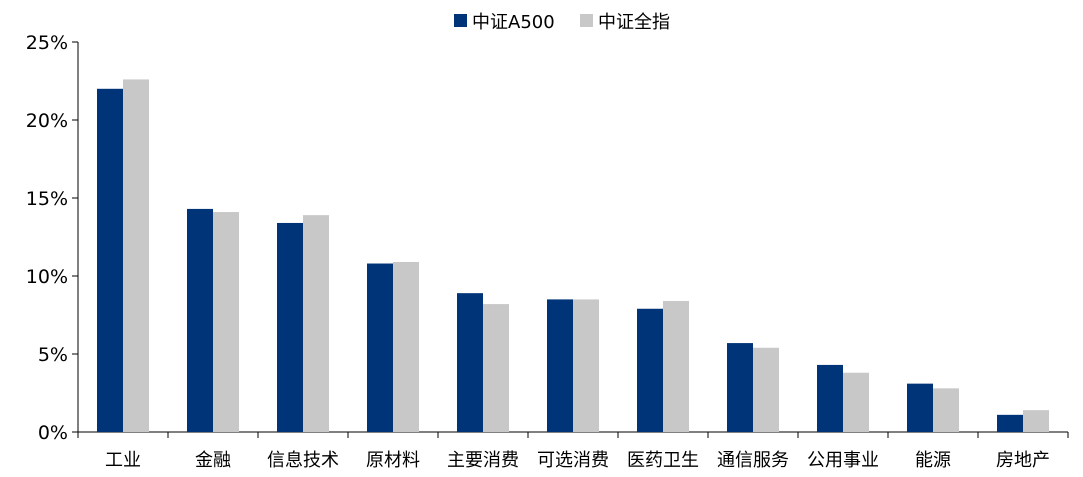 This screenshot has height=477, width=1083. I want to click on x-category-label: 公用事业, so click(843, 460).